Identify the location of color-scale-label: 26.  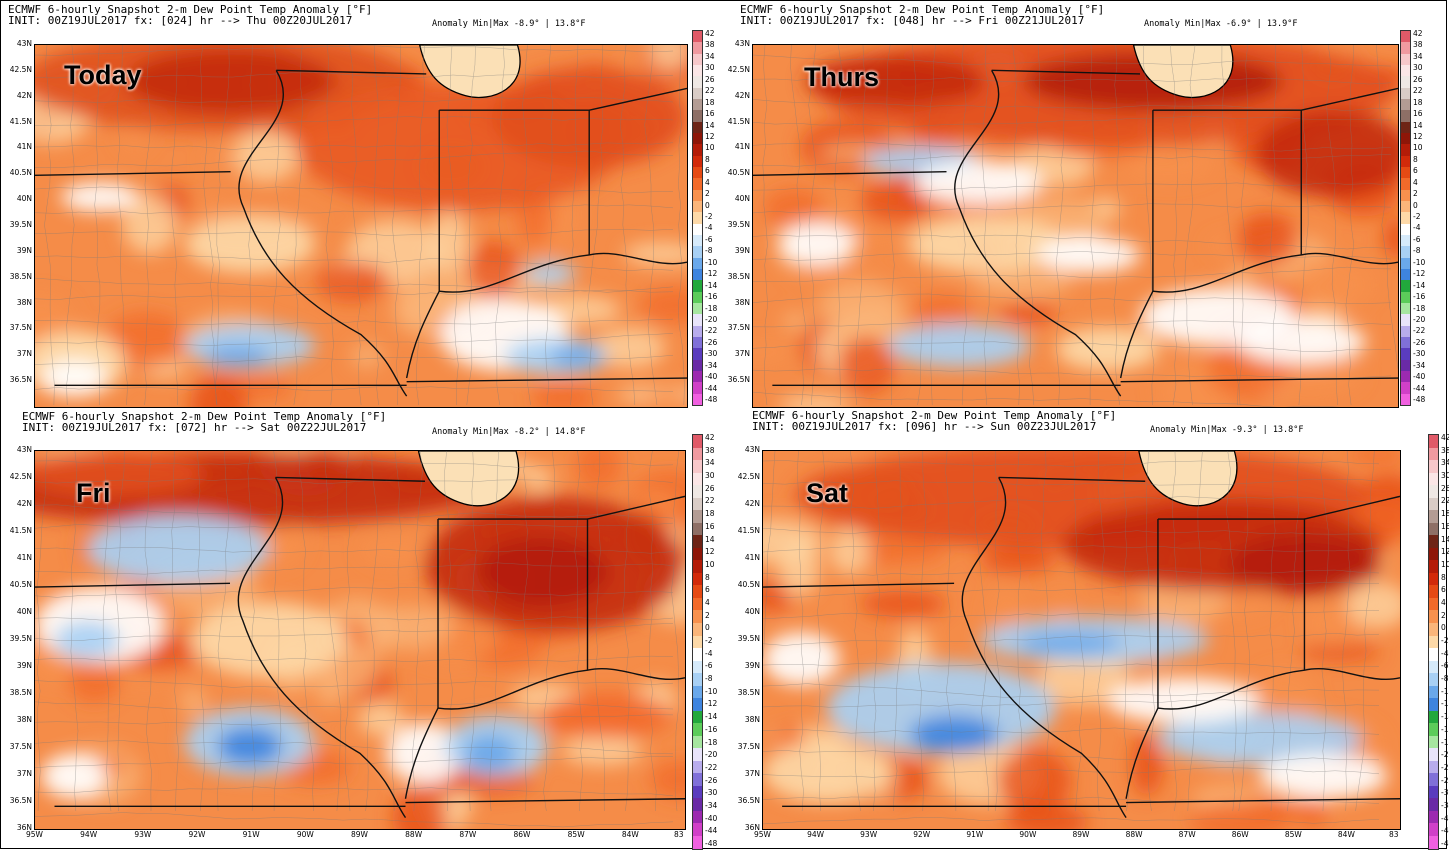
(710, 79).